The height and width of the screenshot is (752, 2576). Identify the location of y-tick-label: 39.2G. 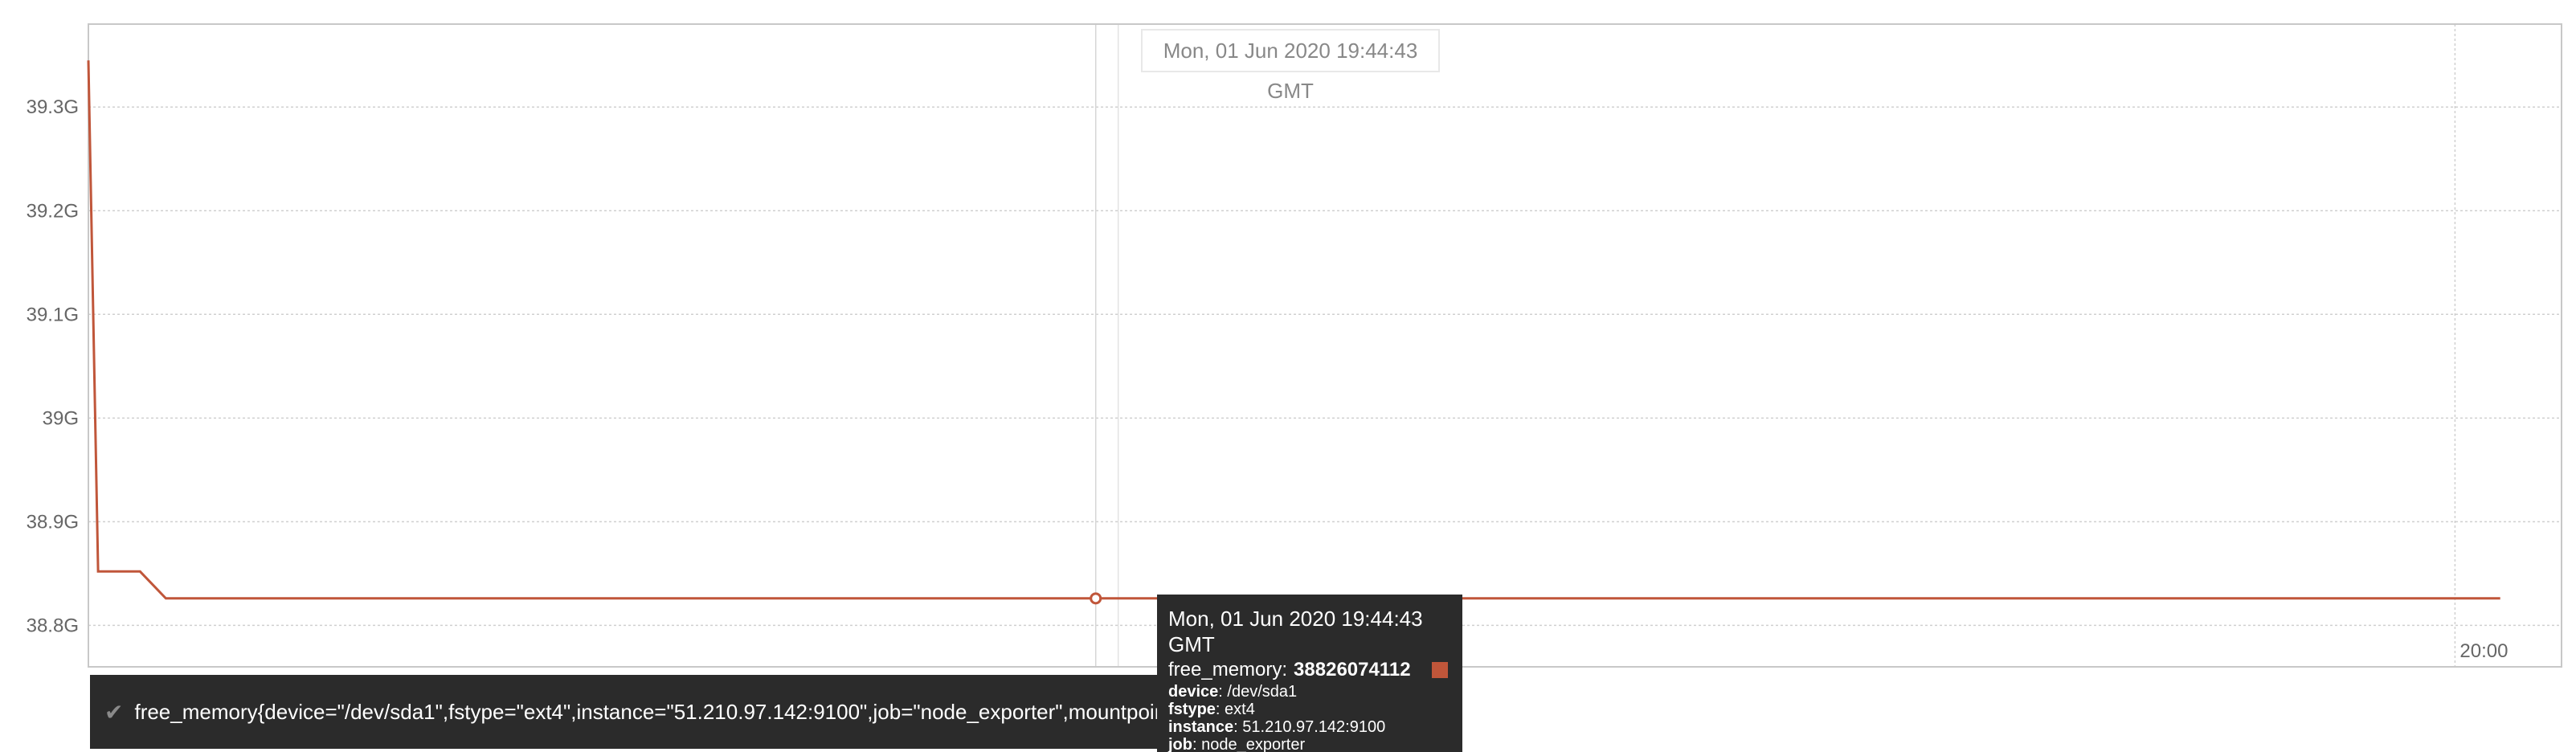
(53, 211).